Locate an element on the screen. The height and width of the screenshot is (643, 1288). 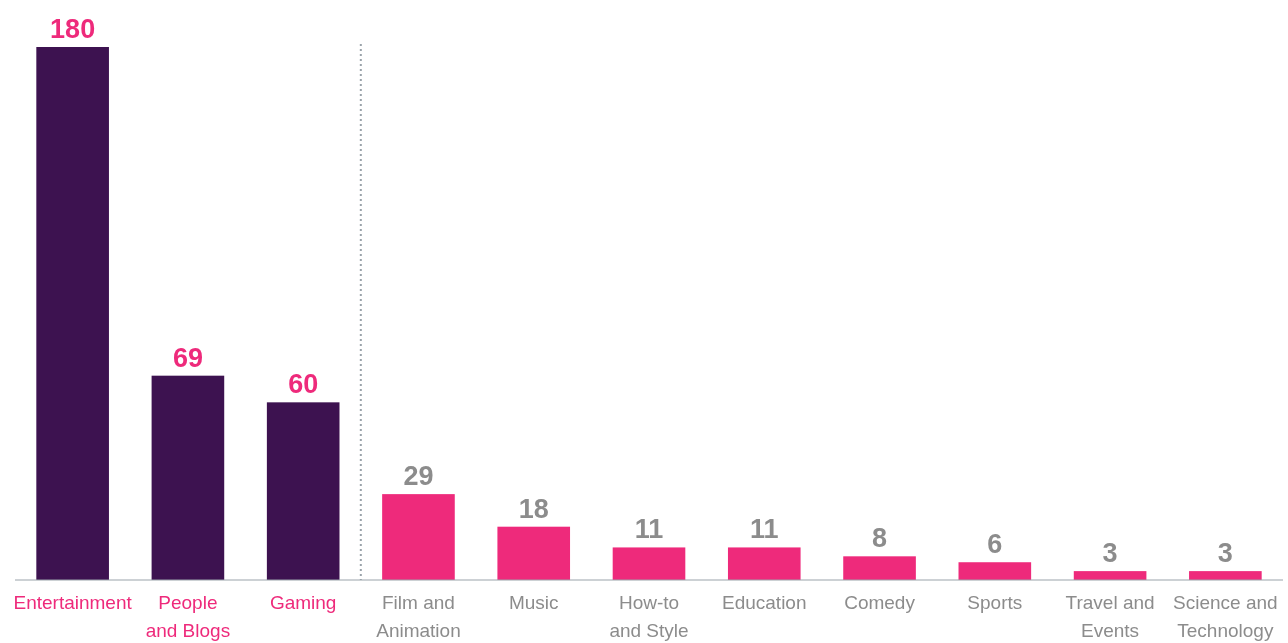
x-tick-label: People and Blogs is located at coordinates (188, 616).